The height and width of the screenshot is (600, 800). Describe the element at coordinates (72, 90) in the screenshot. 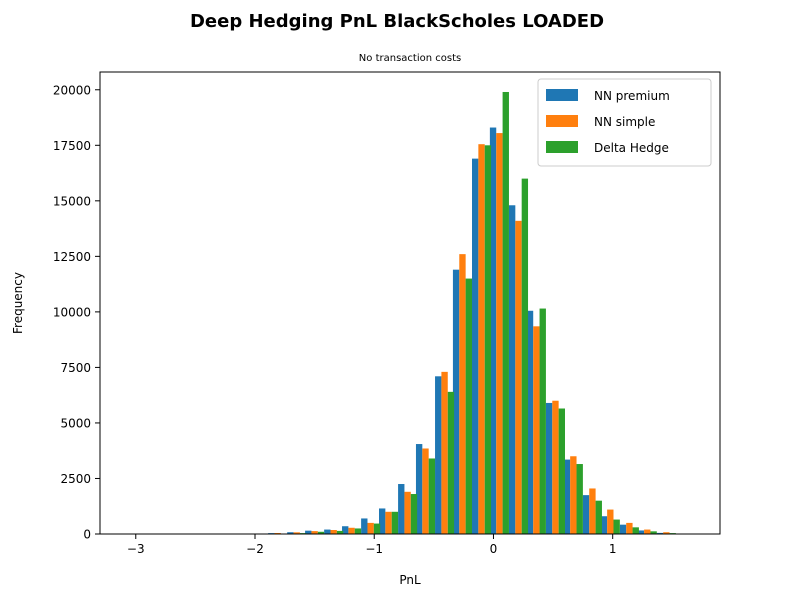

I see `y-tick-label: 20000` at that location.